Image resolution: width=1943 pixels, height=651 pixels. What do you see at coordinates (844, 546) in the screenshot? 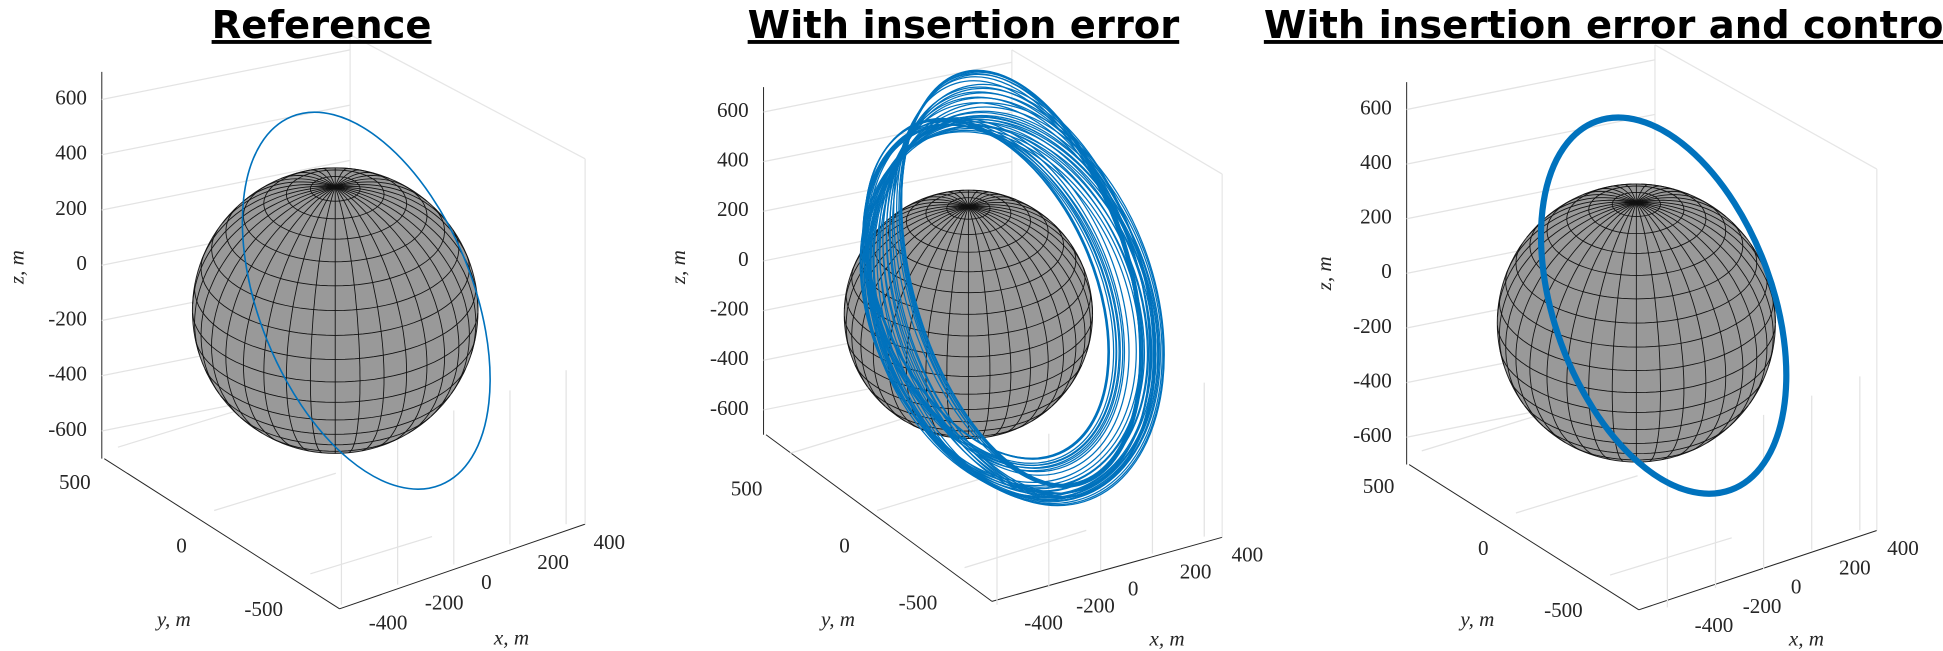
I see `y-tick-label: 0` at bounding box center [844, 546].